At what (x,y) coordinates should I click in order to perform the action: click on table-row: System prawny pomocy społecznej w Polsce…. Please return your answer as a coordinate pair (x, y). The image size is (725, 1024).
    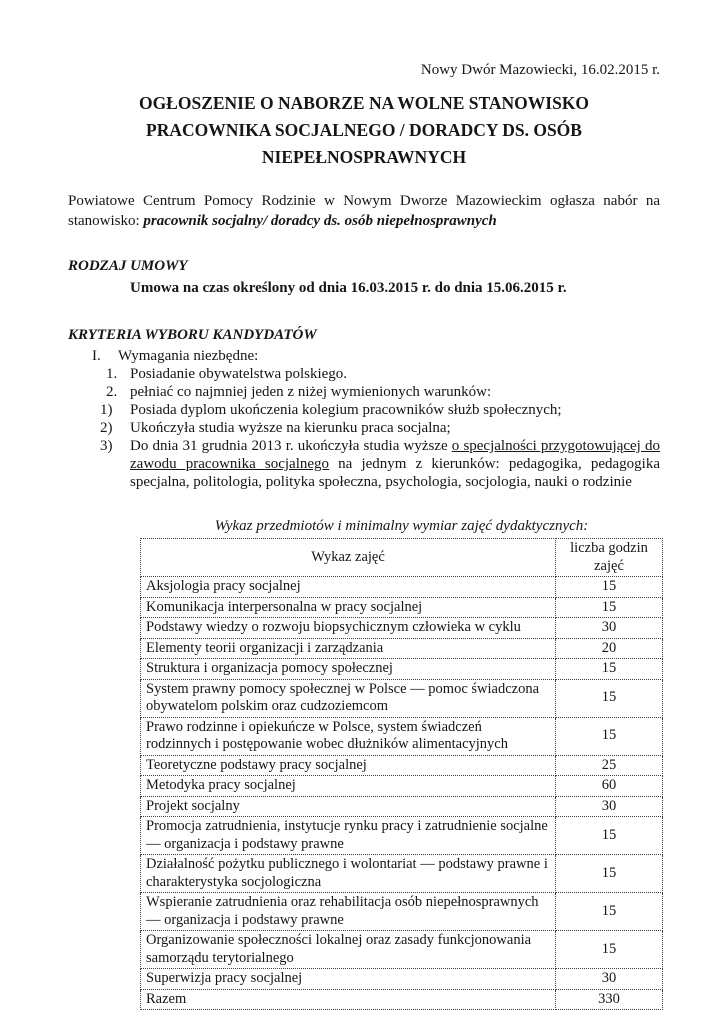
    Looking at the image, I should click on (401, 698).